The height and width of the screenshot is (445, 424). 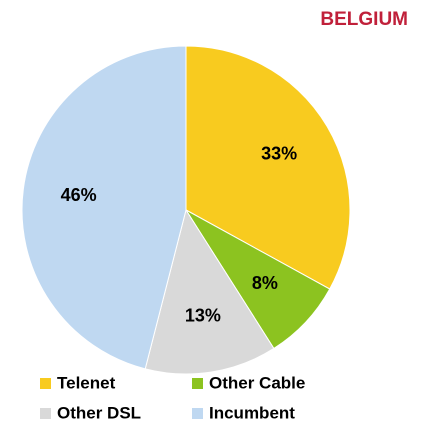 What do you see at coordinates (79, 195) in the screenshot?
I see `data-label: 46%` at bounding box center [79, 195].